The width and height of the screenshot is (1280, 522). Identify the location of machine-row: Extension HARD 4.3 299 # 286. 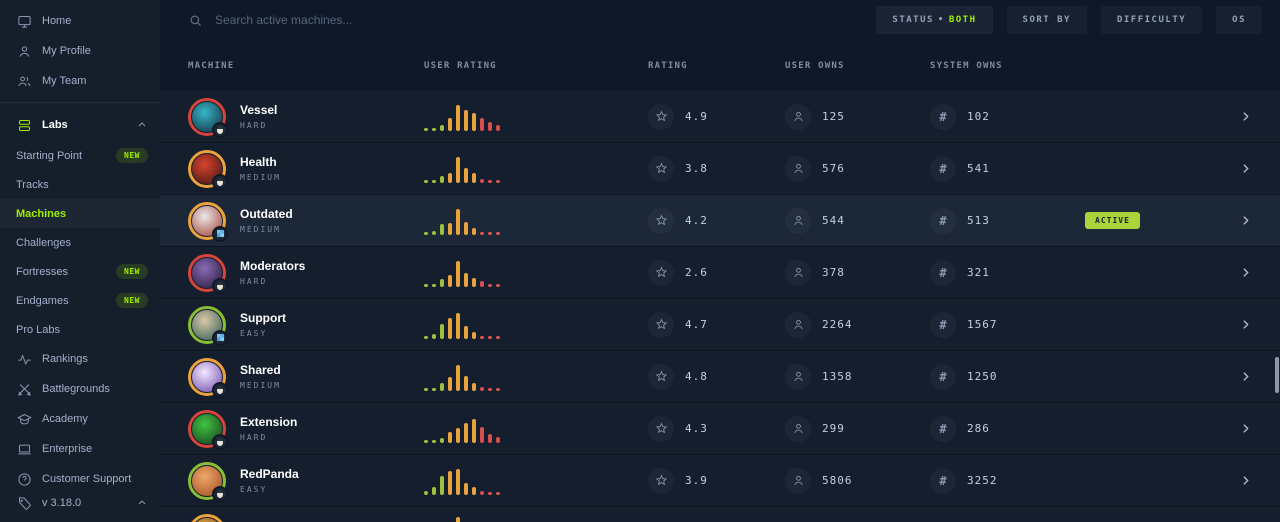
(720, 429).